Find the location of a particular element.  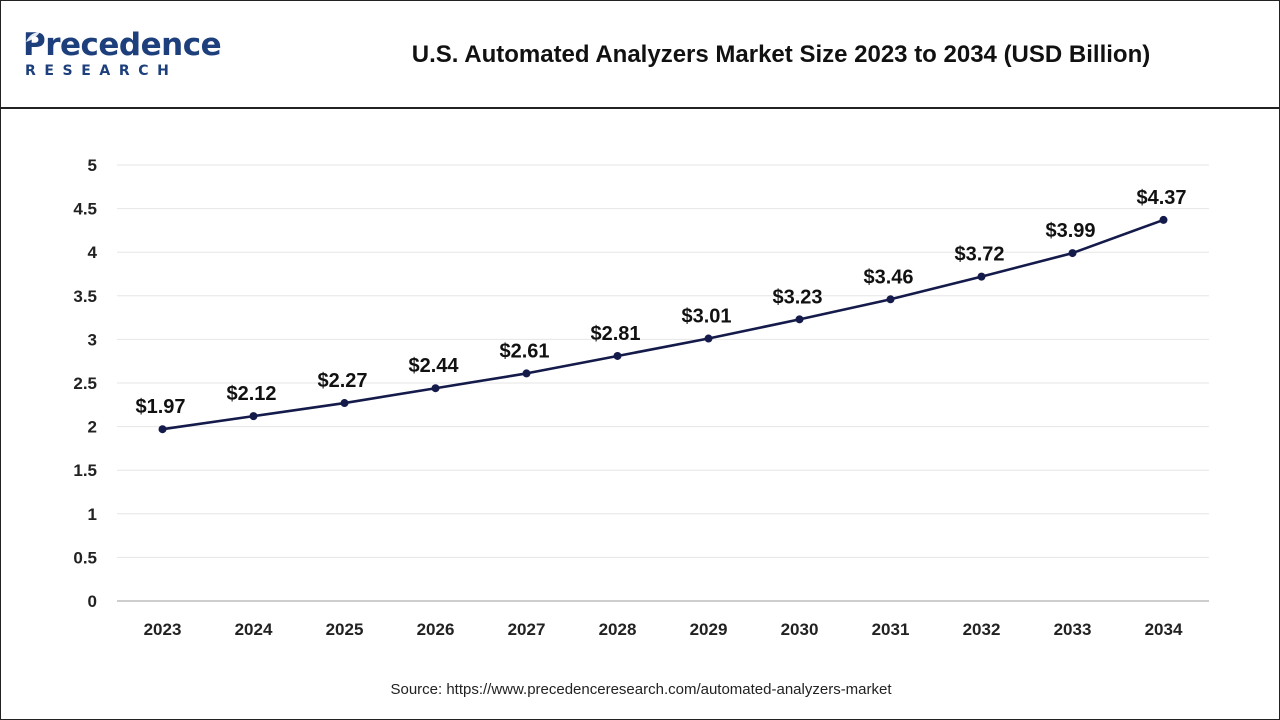

data-label: $3.23 is located at coordinates (797, 297).